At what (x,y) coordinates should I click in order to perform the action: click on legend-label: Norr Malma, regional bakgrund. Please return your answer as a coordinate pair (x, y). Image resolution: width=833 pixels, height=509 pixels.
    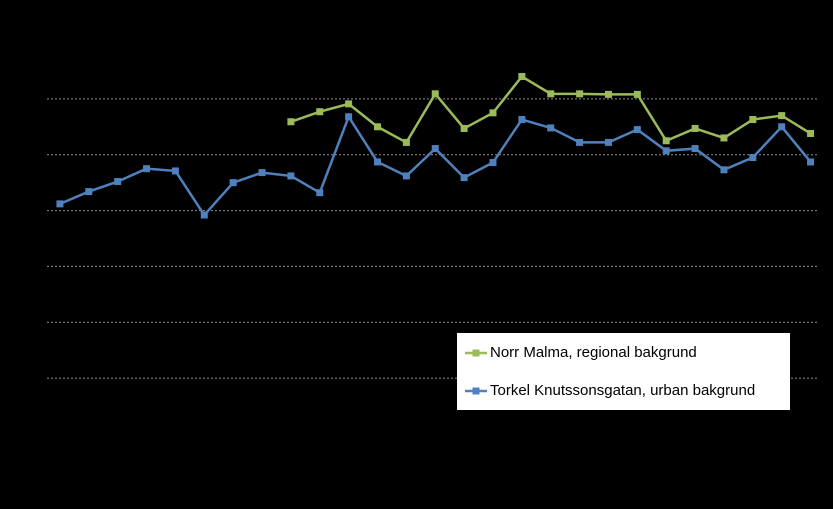
    Looking at the image, I should click on (593, 352).